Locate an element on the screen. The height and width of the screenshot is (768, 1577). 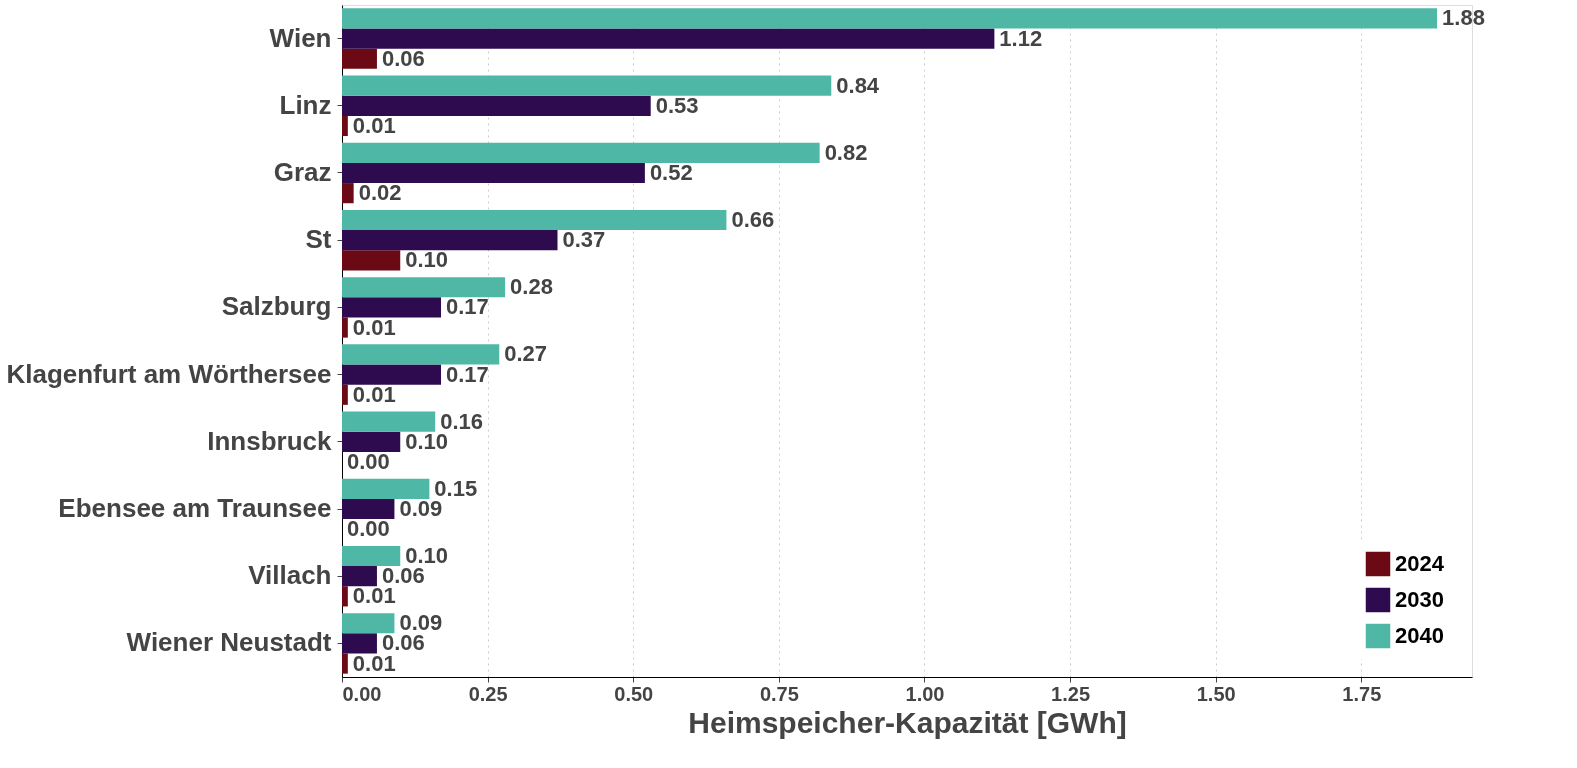
data-label: 0.28 is located at coordinates (531, 287).